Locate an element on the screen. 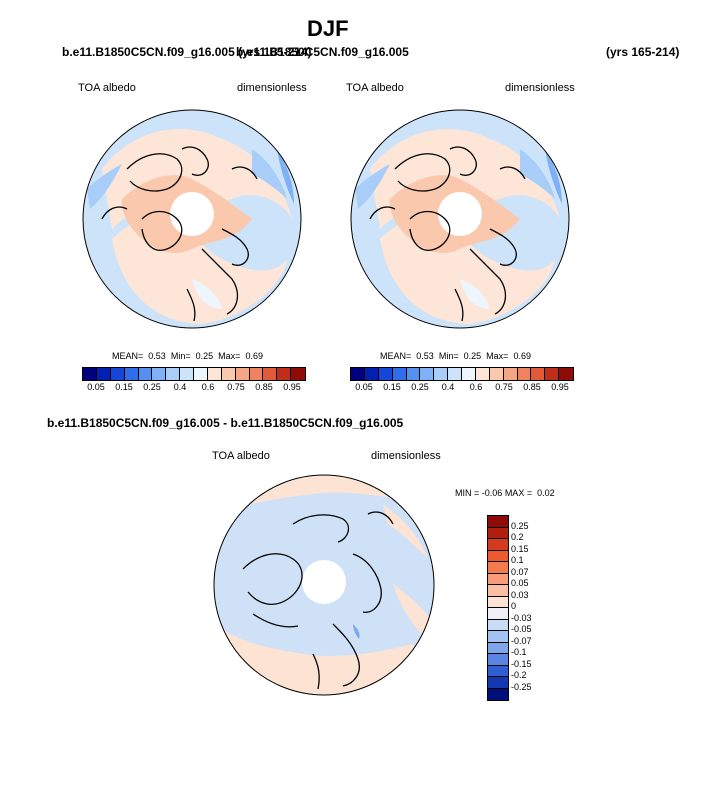  diff-variable-label: TOA albedo is located at coordinates (241, 456).